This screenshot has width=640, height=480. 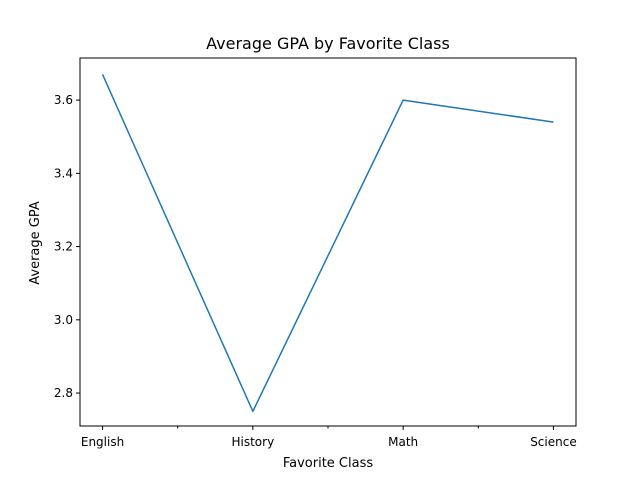 I want to click on x-tick-label: English, so click(x=102, y=442).